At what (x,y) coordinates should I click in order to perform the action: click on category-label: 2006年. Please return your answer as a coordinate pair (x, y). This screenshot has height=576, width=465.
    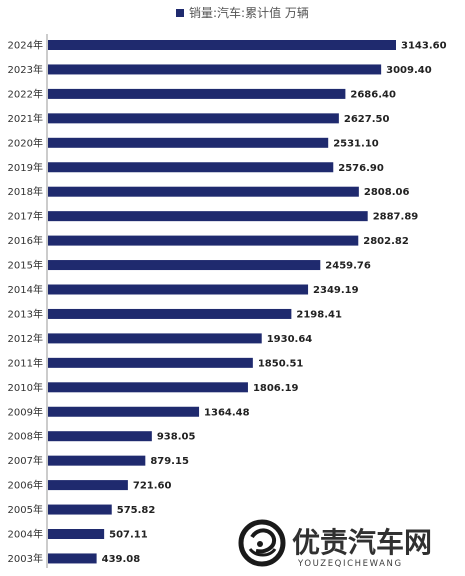
    Looking at the image, I should click on (25, 485).